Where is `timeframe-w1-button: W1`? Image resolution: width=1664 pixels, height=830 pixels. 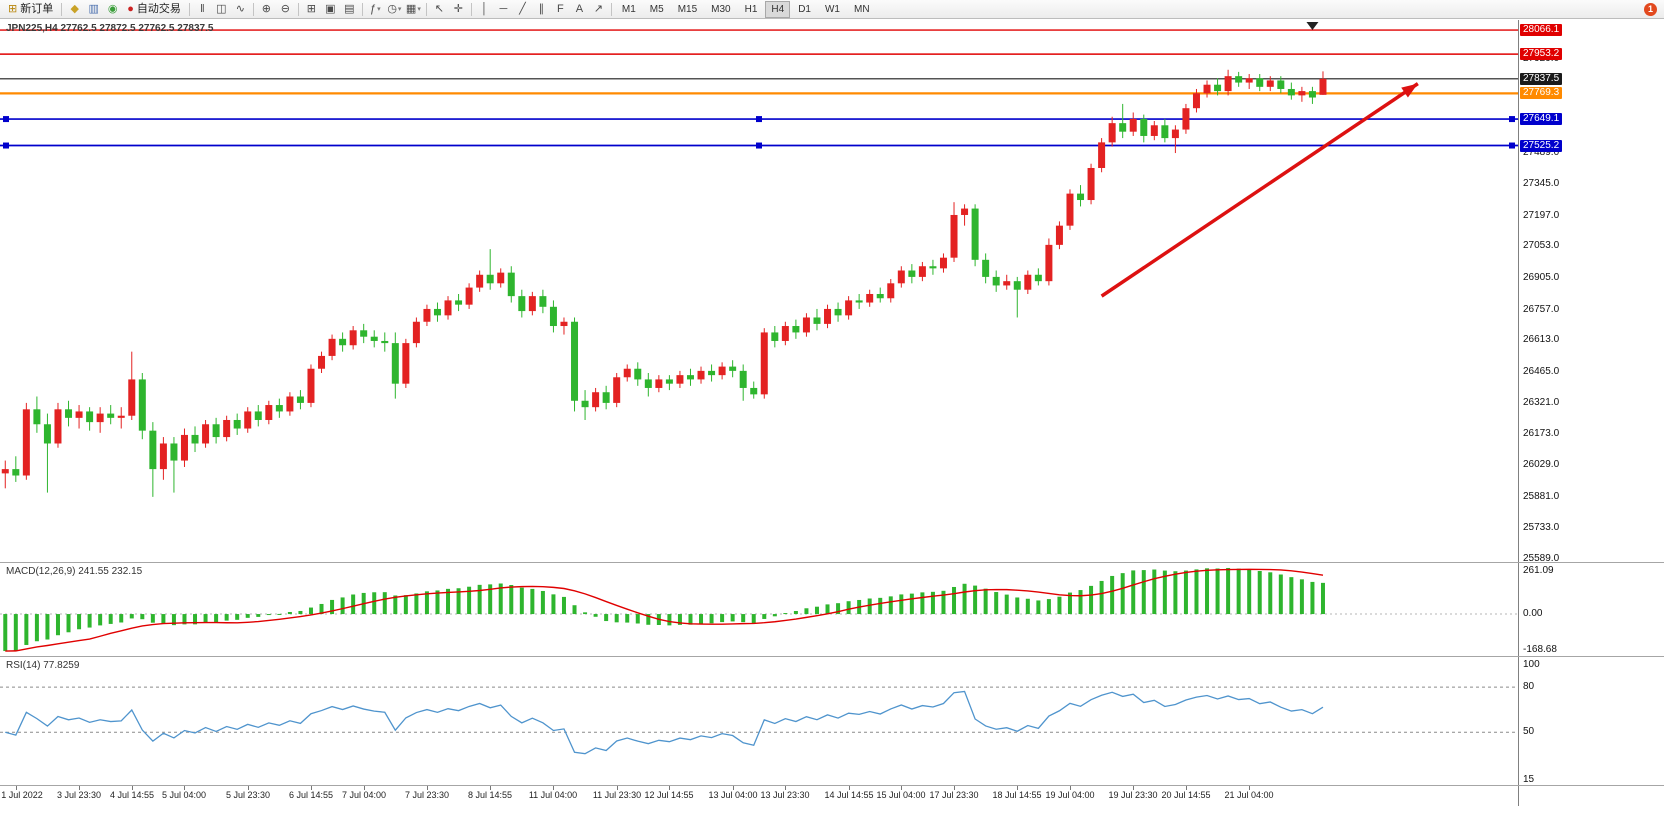 timeframe-w1-button: W1 is located at coordinates (832, 9).